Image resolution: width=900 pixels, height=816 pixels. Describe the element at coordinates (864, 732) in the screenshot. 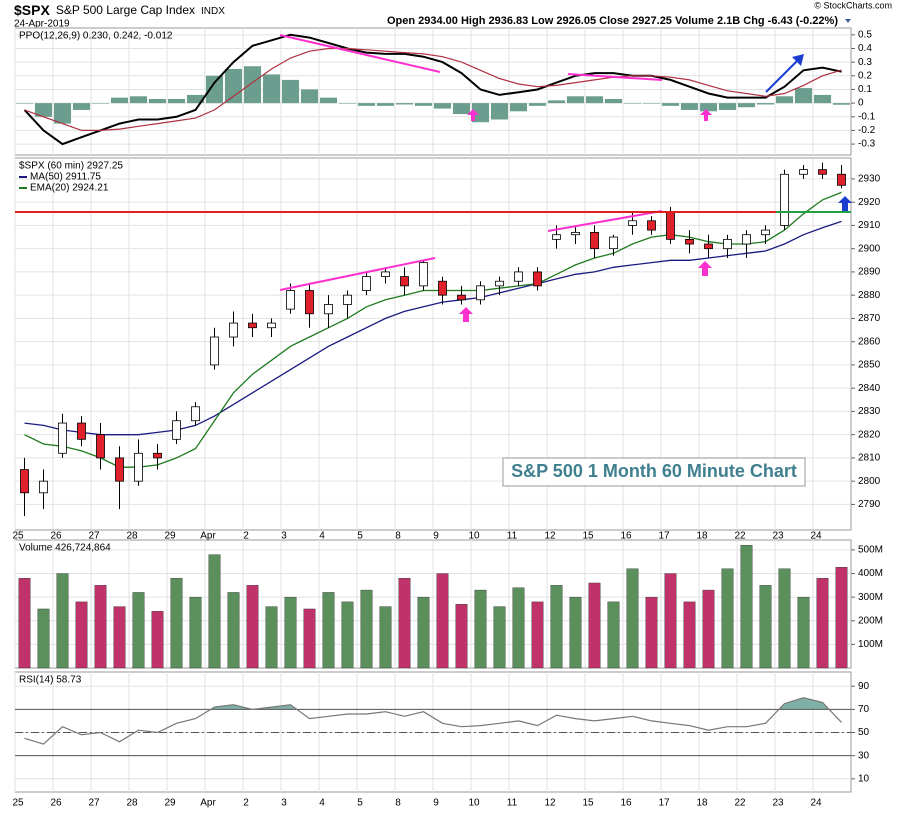

I see `y-tick-label: 50` at that location.